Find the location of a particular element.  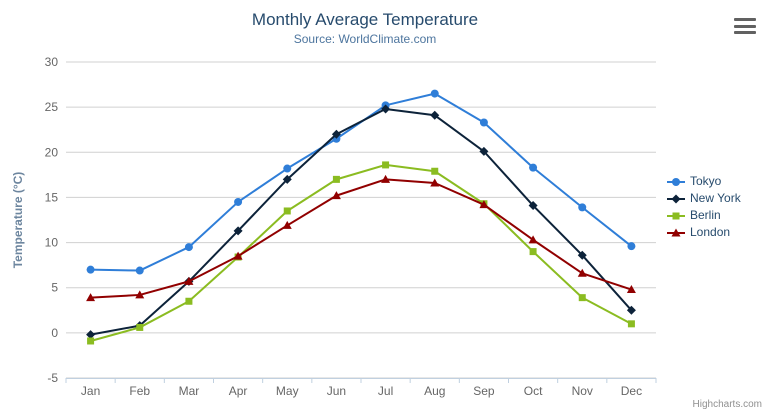

x-tick-label: Dec is located at coordinates (631, 391).